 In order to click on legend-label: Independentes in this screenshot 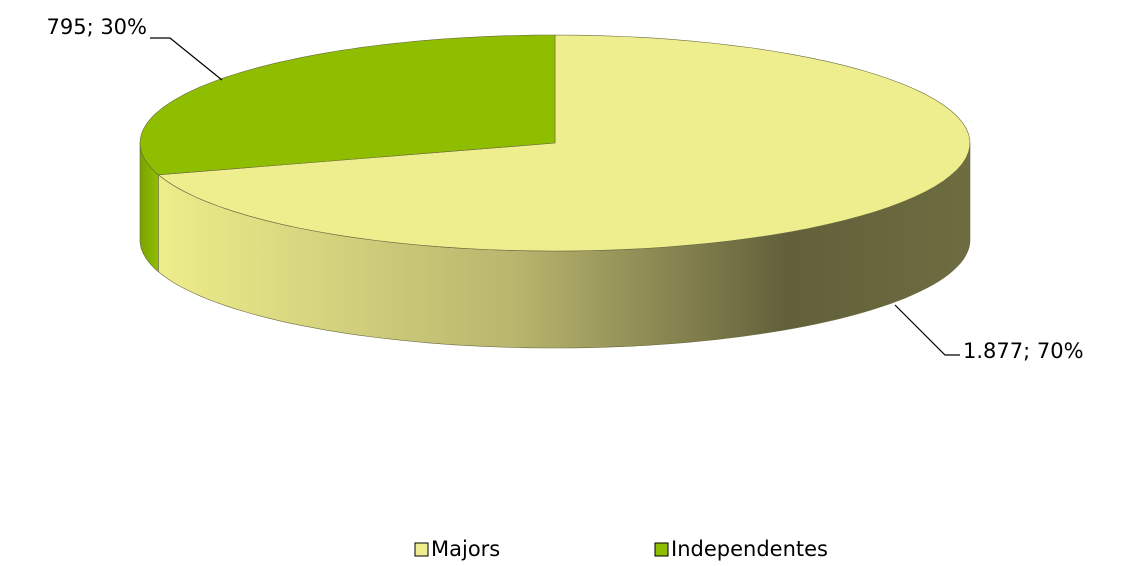, I will do `click(749, 549)`.